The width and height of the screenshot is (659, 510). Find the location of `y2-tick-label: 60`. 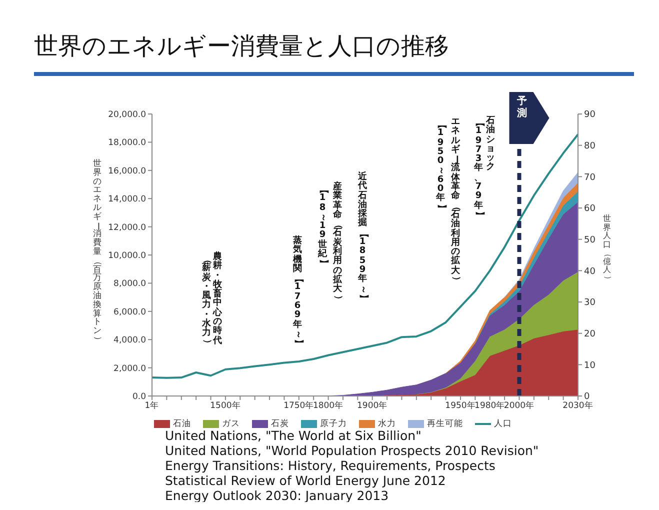

y2-tick-label: 60 is located at coordinates (590, 209).